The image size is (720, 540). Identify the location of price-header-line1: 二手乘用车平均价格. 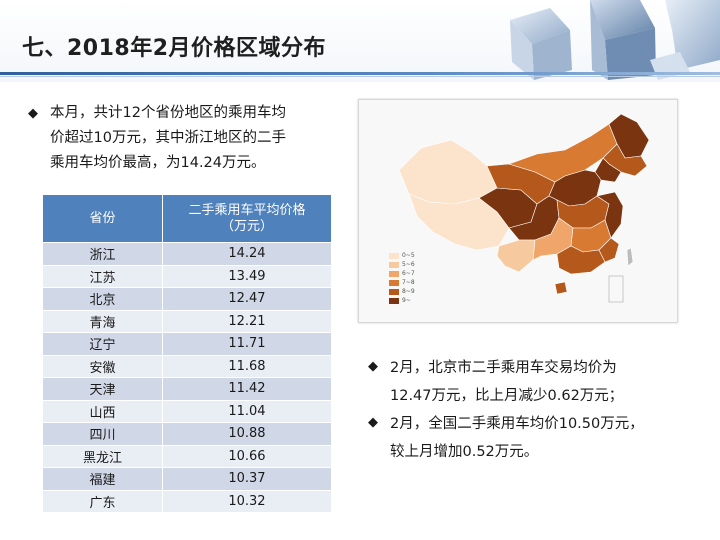
(247, 210).